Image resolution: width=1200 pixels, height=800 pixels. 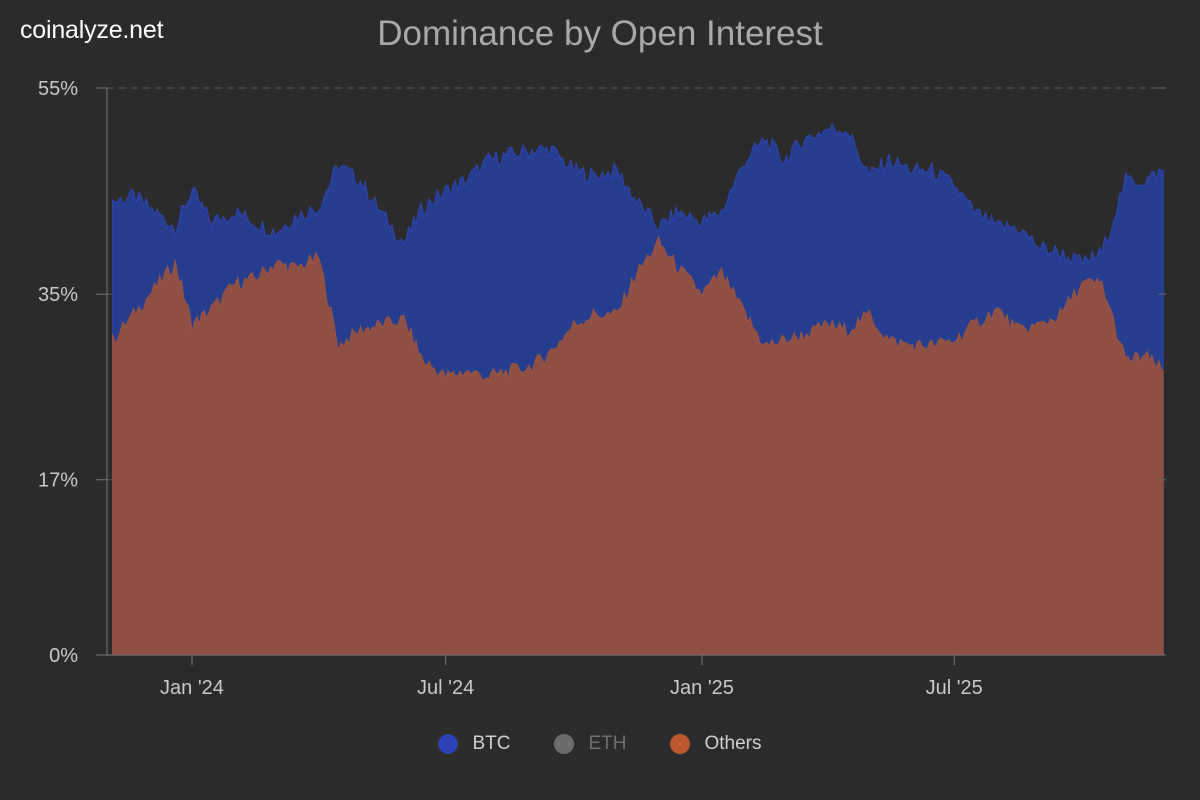 What do you see at coordinates (607, 743) in the screenshot?
I see `legend-label-eth: ETH` at bounding box center [607, 743].